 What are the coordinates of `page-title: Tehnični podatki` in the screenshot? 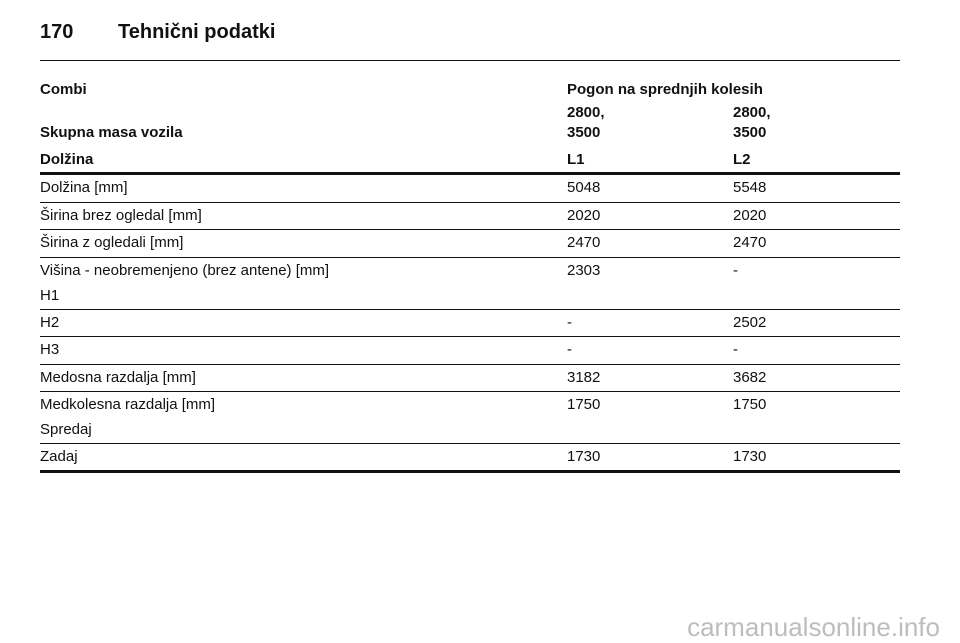 It's located at (197, 32).